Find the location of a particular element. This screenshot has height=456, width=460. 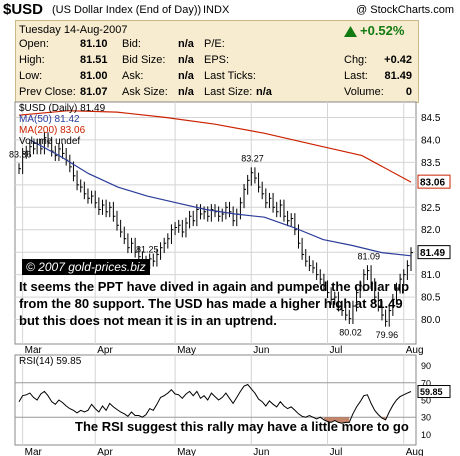

volume-label: Volume: is located at coordinates (364, 92).